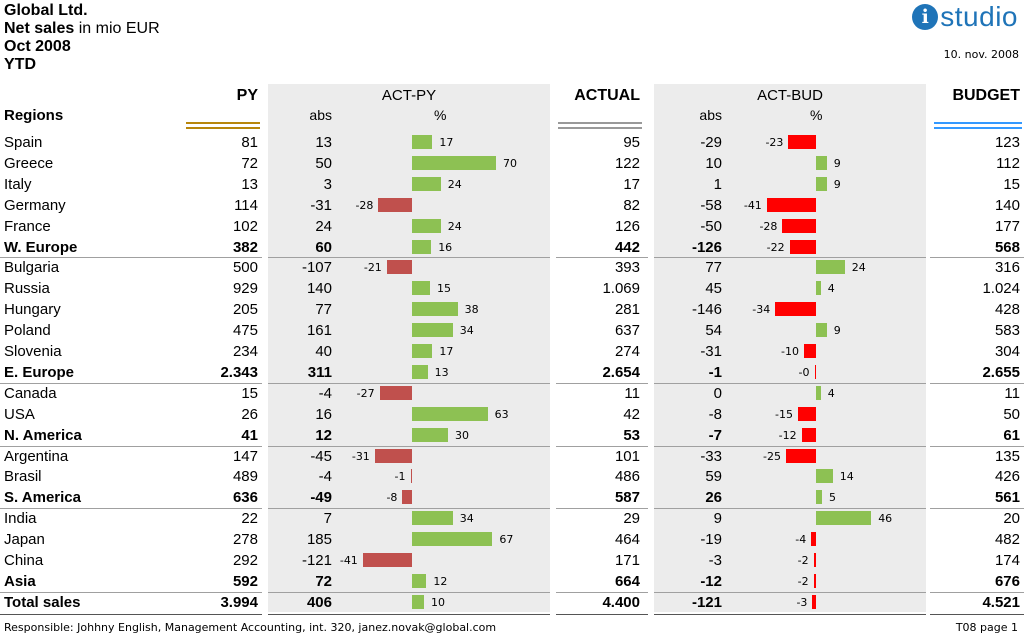  What do you see at coordinates (46, 10) in the screenshot?
I see `company-name: Global Ltd.` at bounding box center [46, 10].